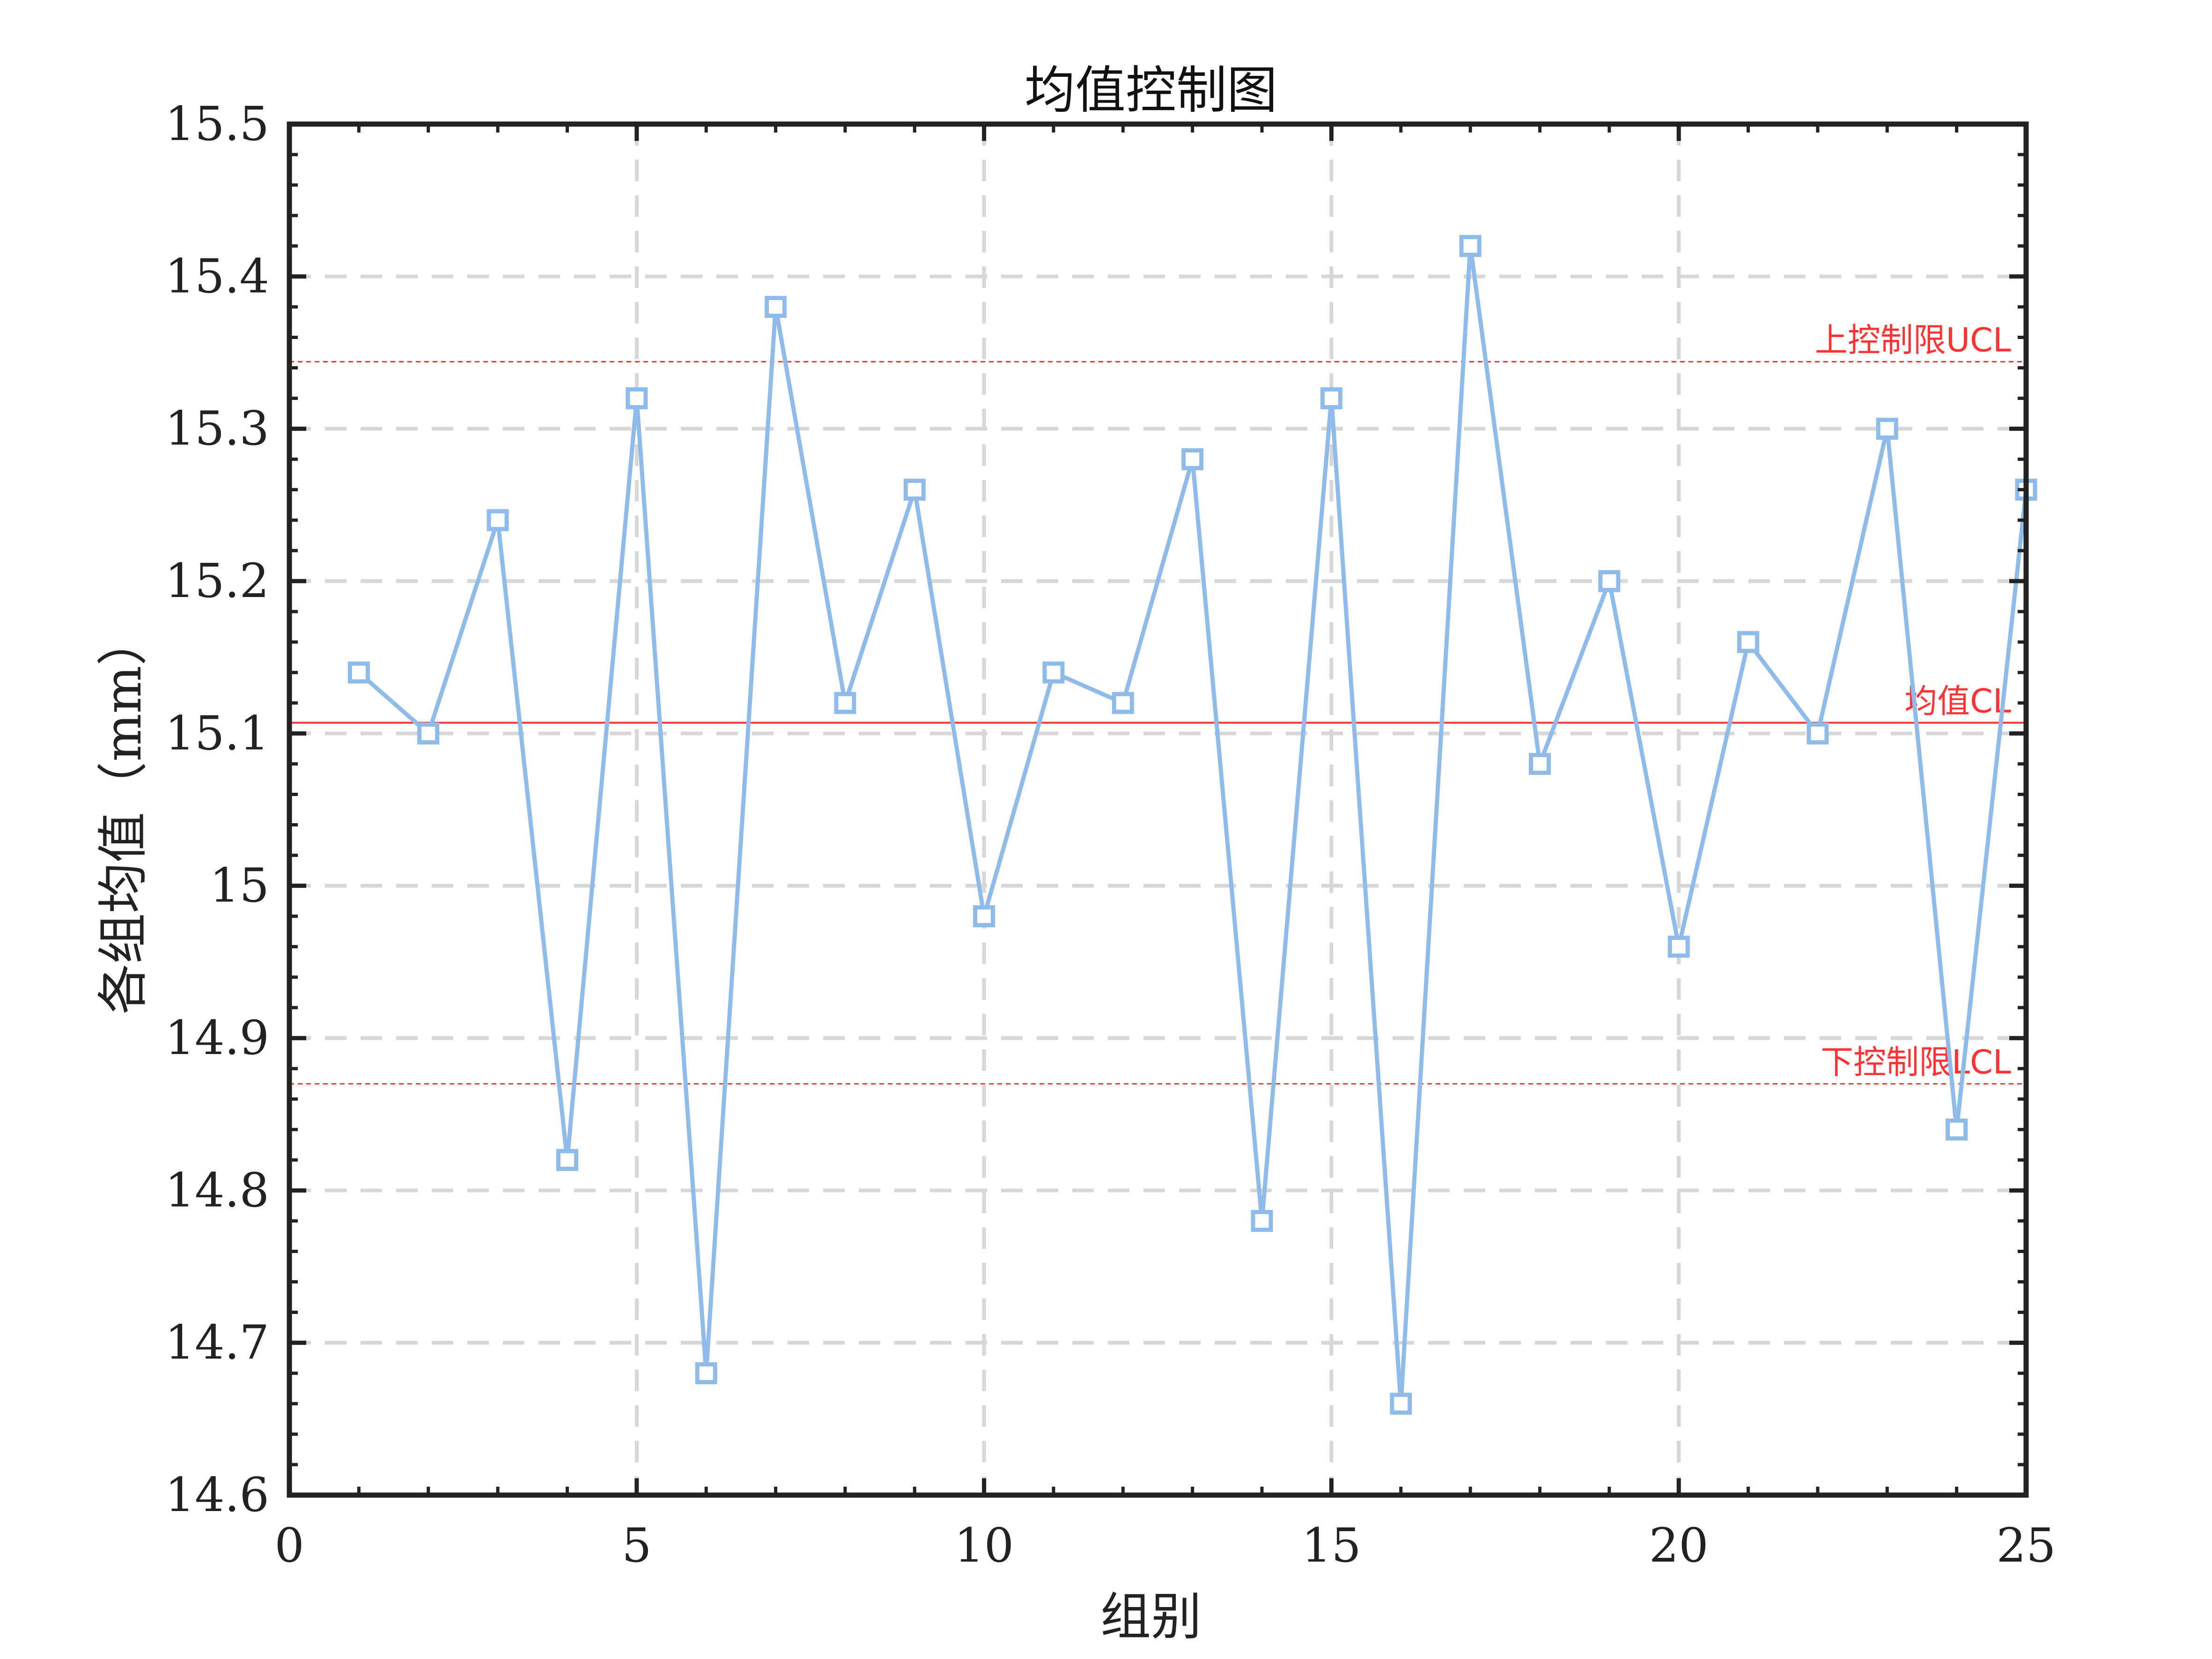 Image resolution: width=2212 pixels, height=1659 pixels. I want to click on y-tick-label: 15.3, so click(217, 429).